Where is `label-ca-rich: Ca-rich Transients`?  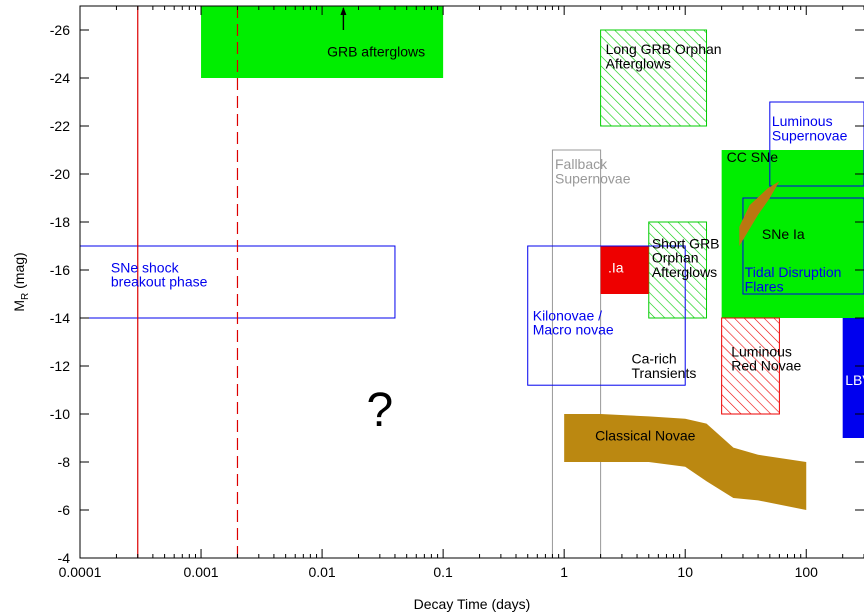
label-ca-rich: Ca-rich Transients is located at coordinates (664, 366).